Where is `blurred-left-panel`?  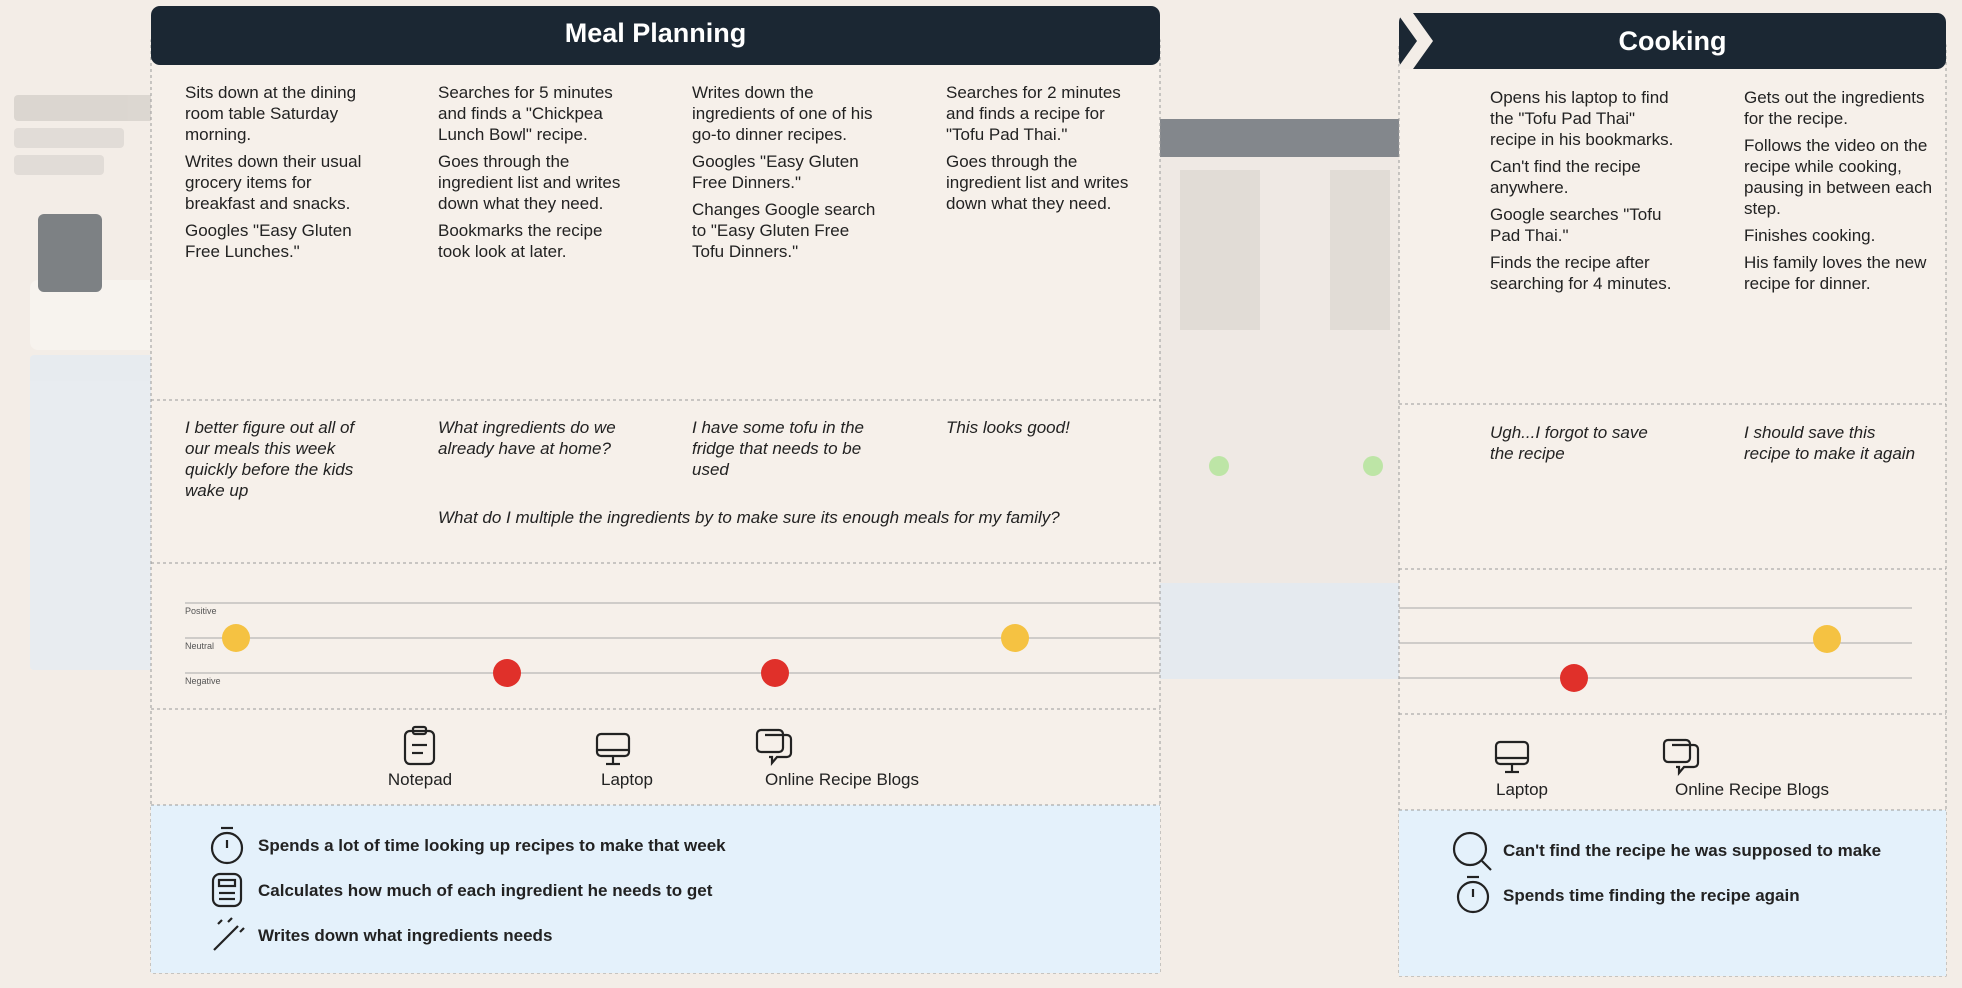
blurred-left-panel is located at coordinates (87, 382).